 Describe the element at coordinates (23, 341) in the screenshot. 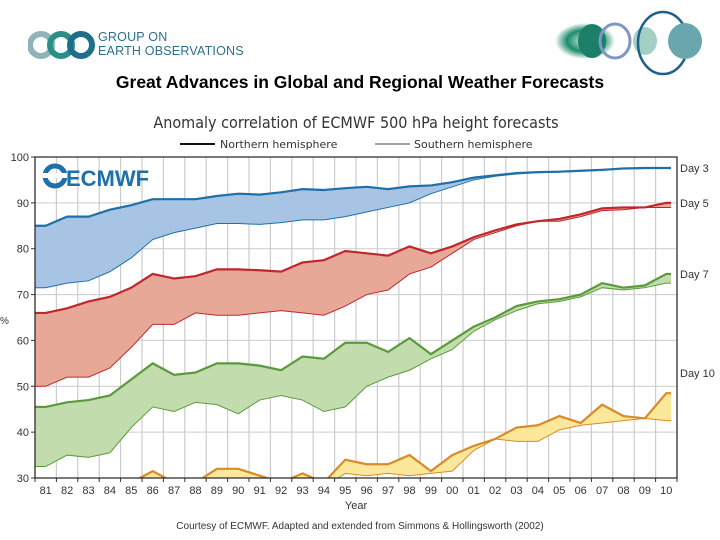

I see `y-tick-label: 60` at that location.